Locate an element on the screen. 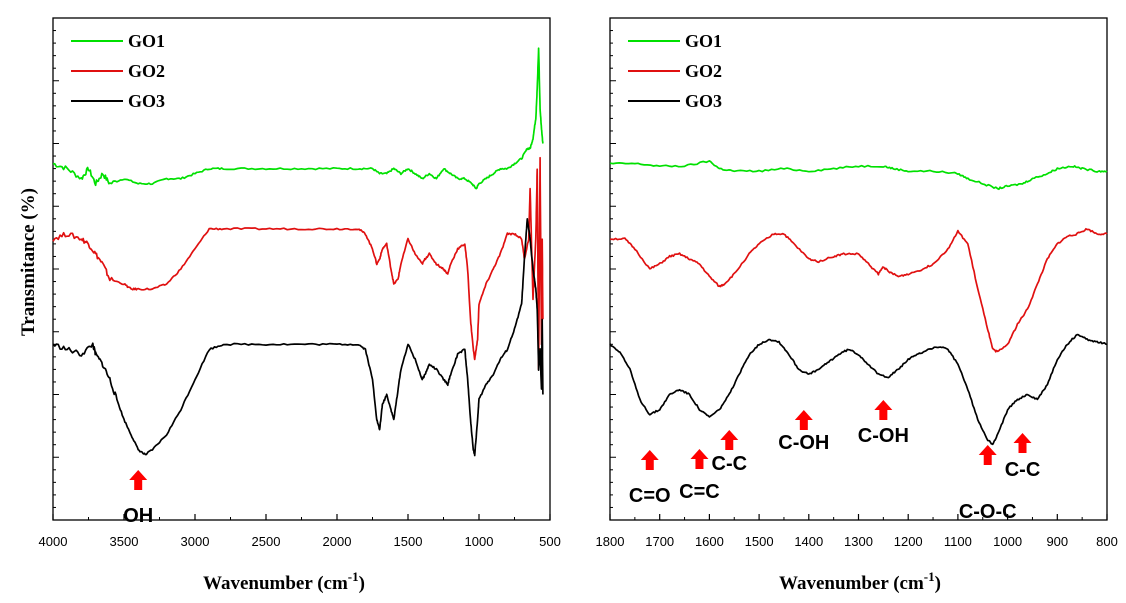 Image resolution: width=1126 pixels, height=603 pixels. left-x-tick-label: 3500 is located at coordinates (124, 541).